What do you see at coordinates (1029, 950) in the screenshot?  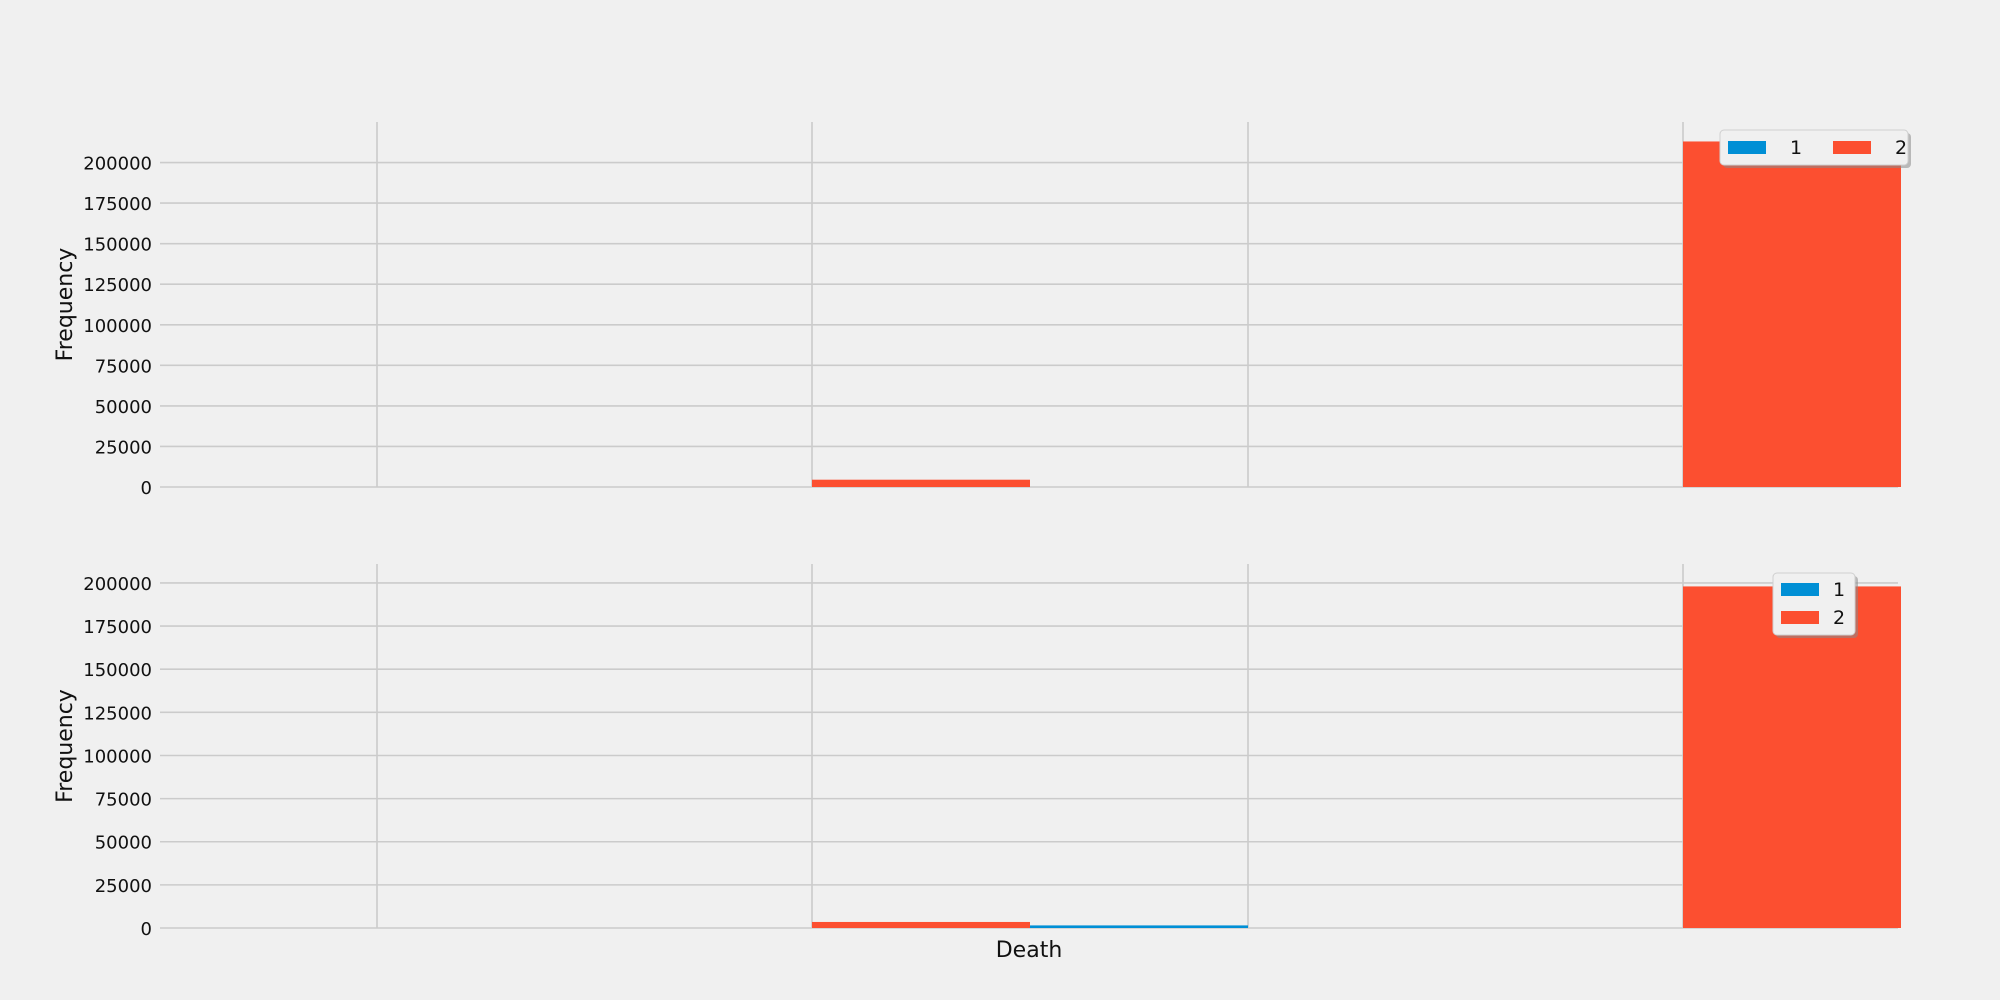 I see `x-axis-label: Death` at bounding box center [1029, 950].